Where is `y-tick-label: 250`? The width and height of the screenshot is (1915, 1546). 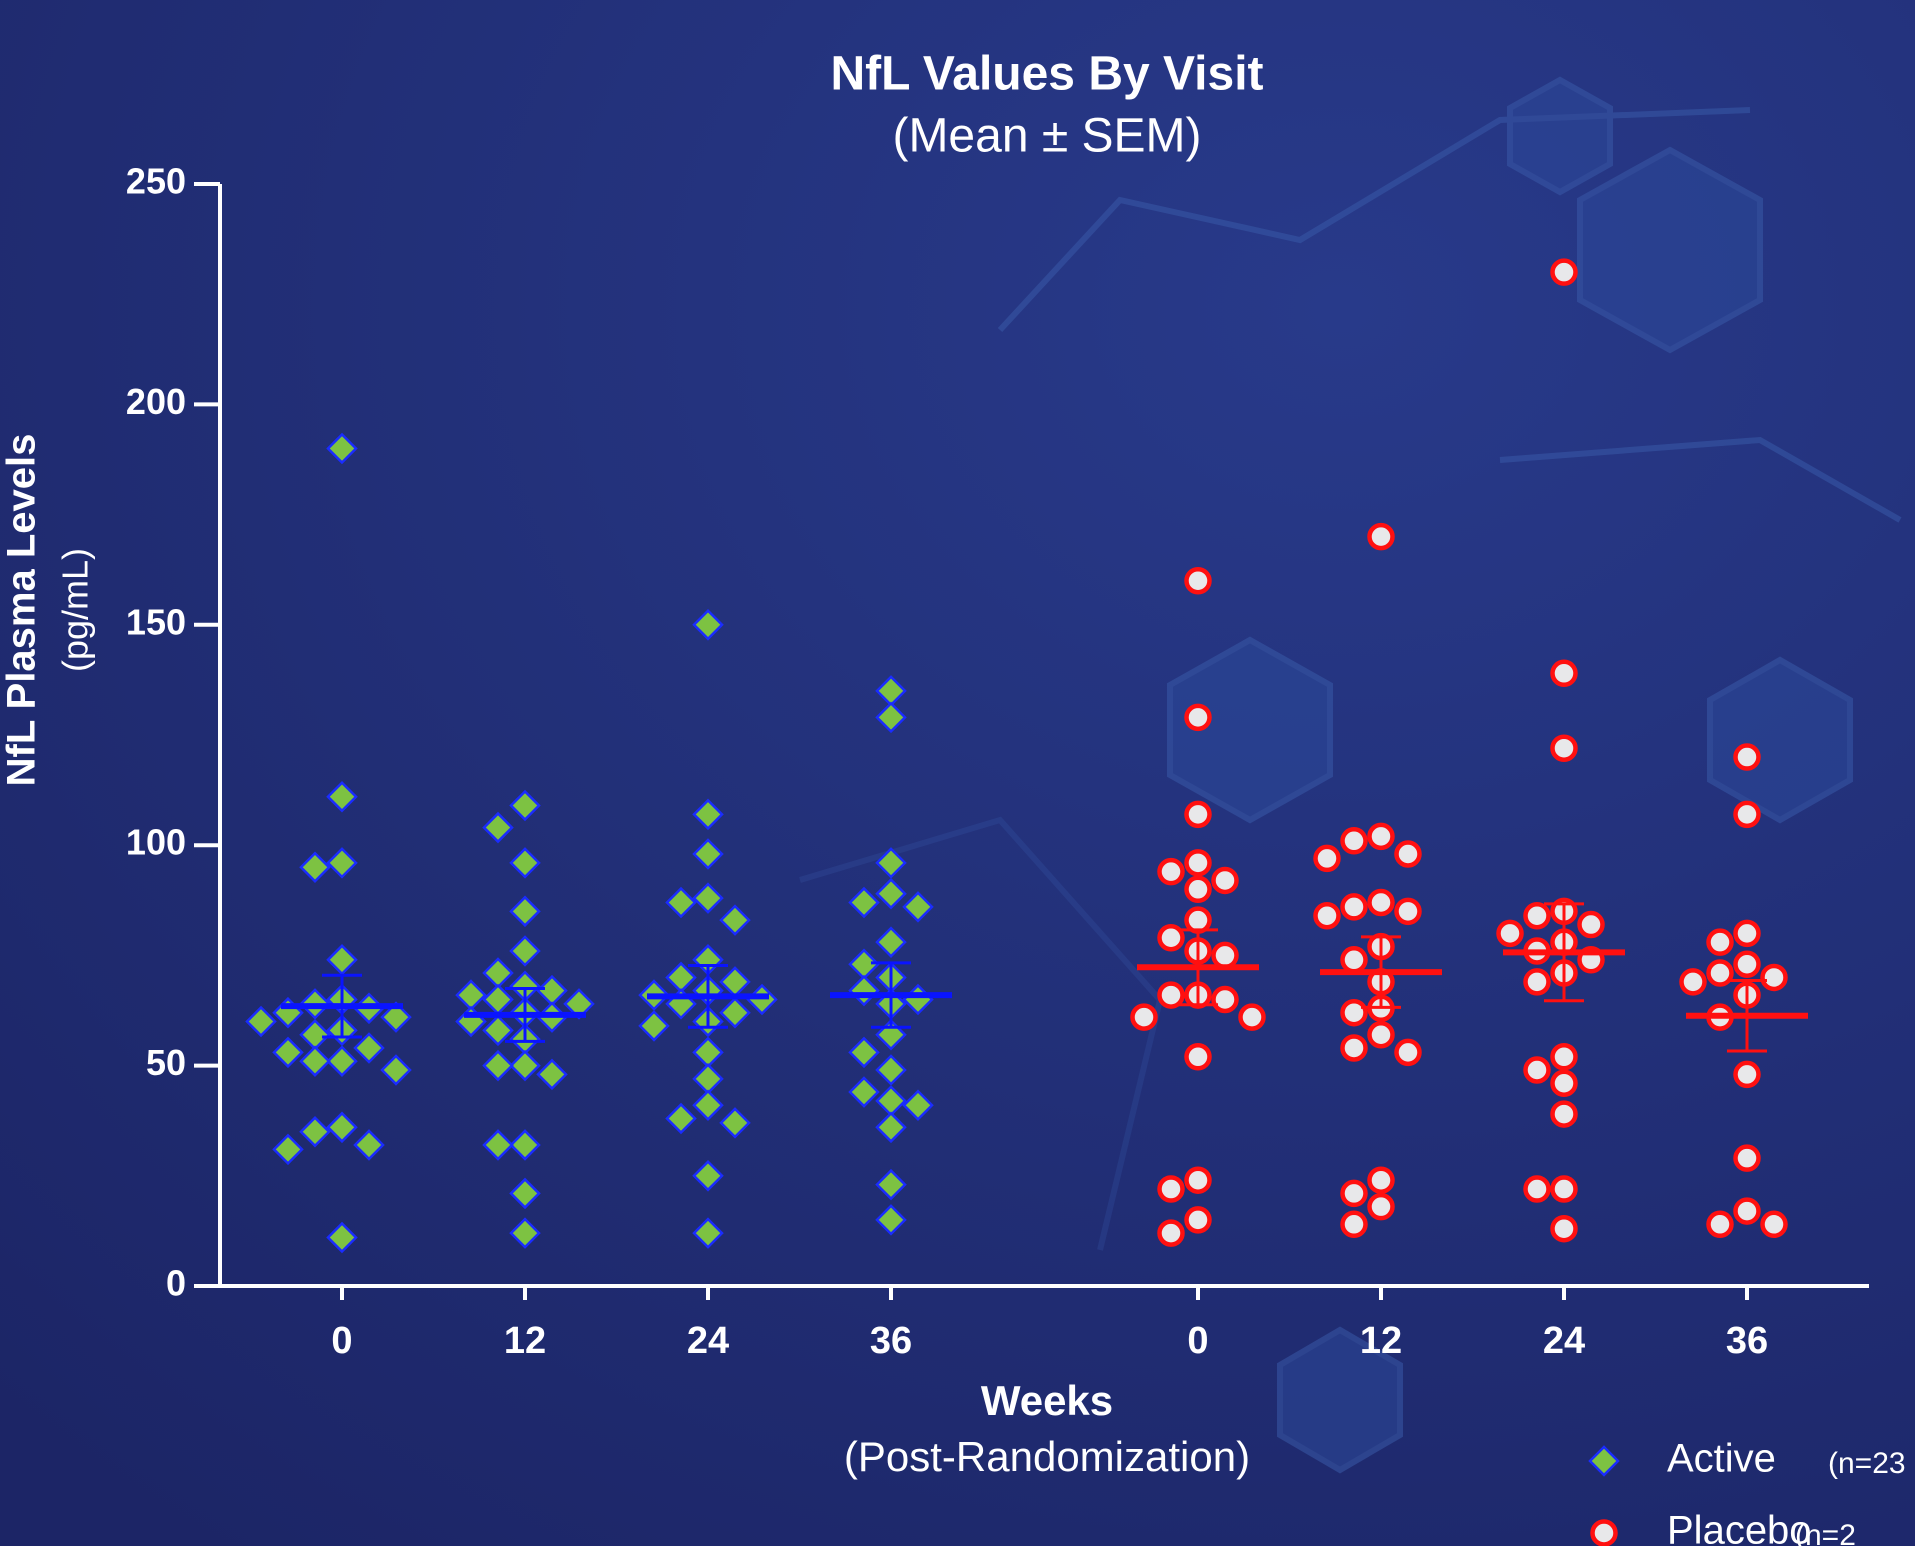 y-tick-label: 250 is located at coordinates (156, 181).